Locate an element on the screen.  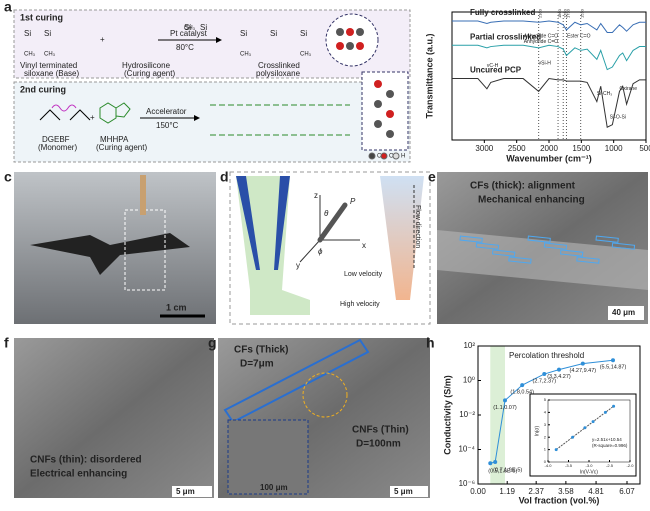
label: P is located at coordinates (353, 201).